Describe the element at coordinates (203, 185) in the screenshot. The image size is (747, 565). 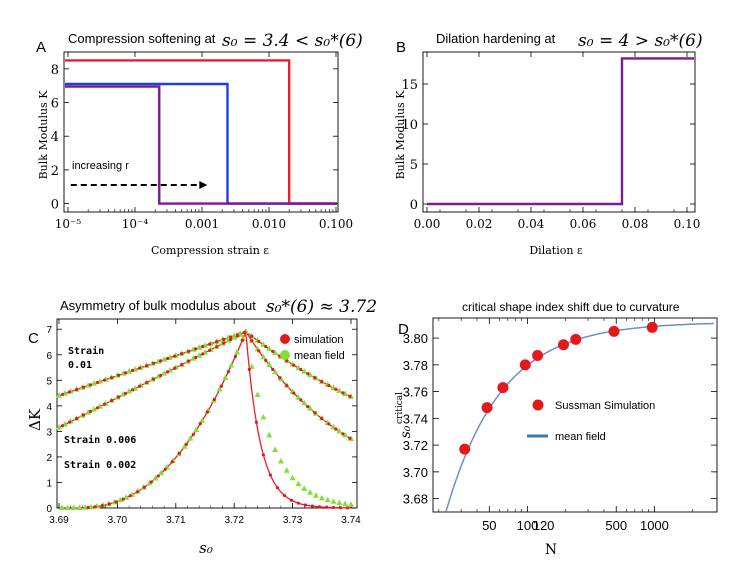
I see `arrow-head` at that location.